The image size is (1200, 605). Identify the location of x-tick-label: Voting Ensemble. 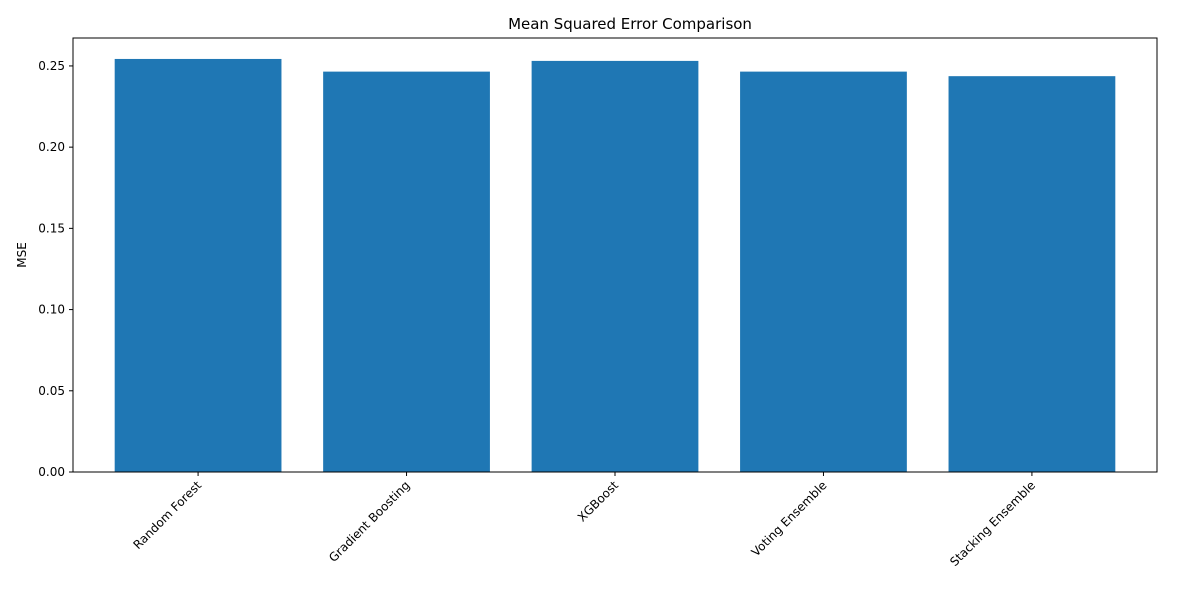
(789, 518).